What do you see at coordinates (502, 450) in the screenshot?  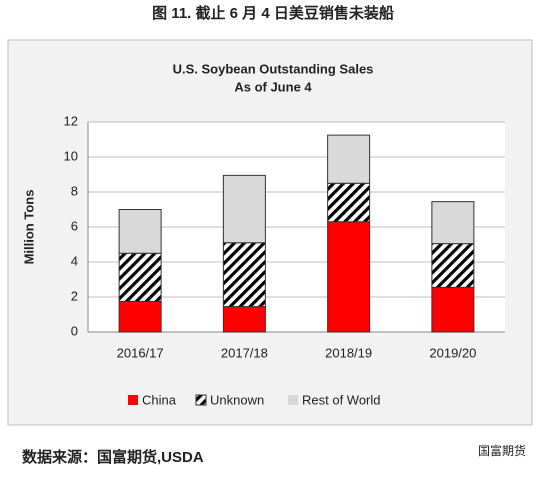 I see `brand-label: 国富期货` at bounding box center [502, 450].